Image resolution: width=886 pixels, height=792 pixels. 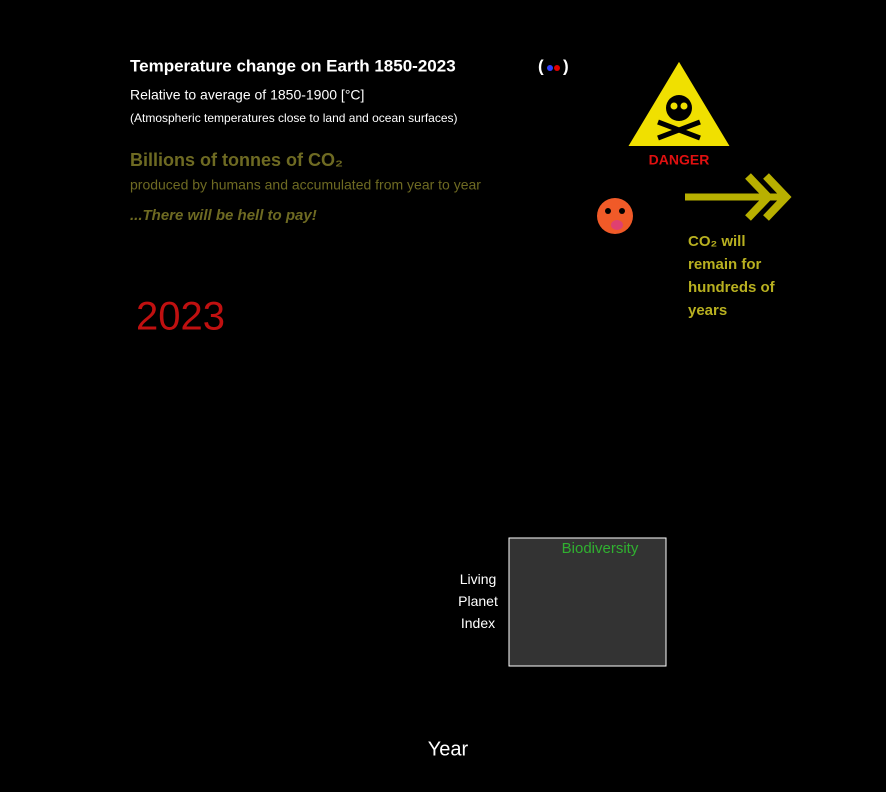 What do you see at coordinates (615, 216) in the screenshot?
I see `hot-face` at bounding box center [615, 216].